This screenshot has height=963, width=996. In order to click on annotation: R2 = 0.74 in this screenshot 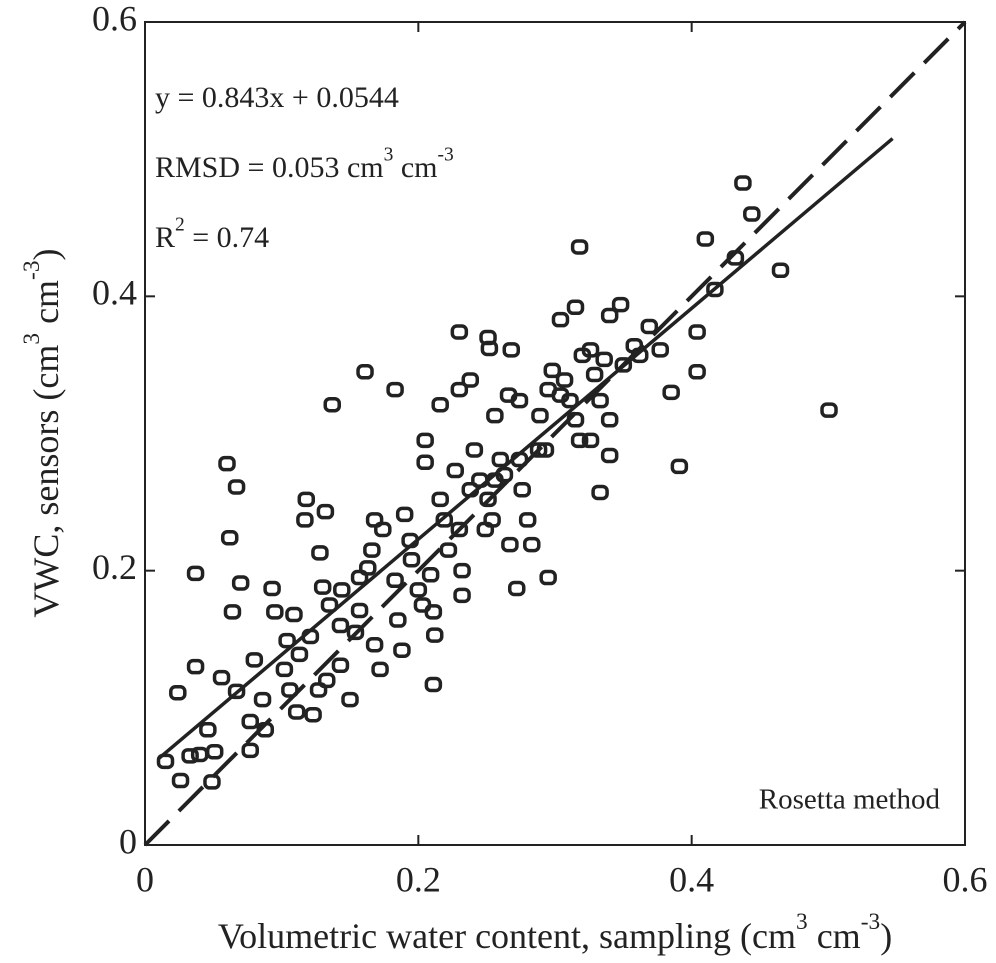, I will do `click(212, 234)`.